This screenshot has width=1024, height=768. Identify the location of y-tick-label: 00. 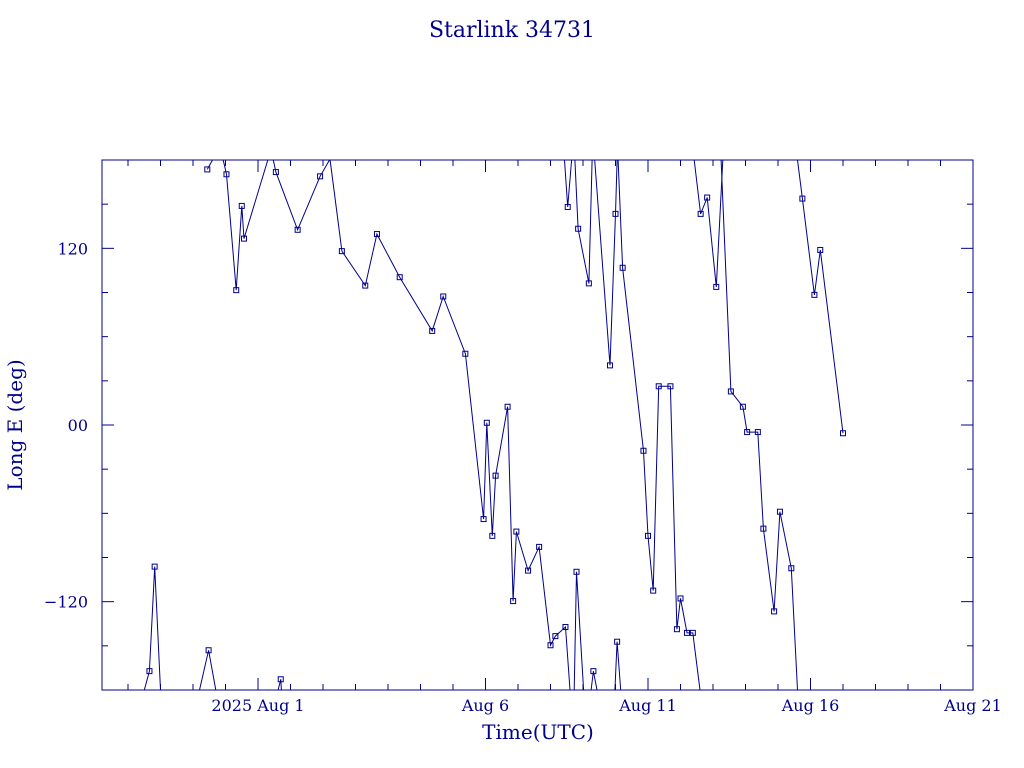
(78, 425).